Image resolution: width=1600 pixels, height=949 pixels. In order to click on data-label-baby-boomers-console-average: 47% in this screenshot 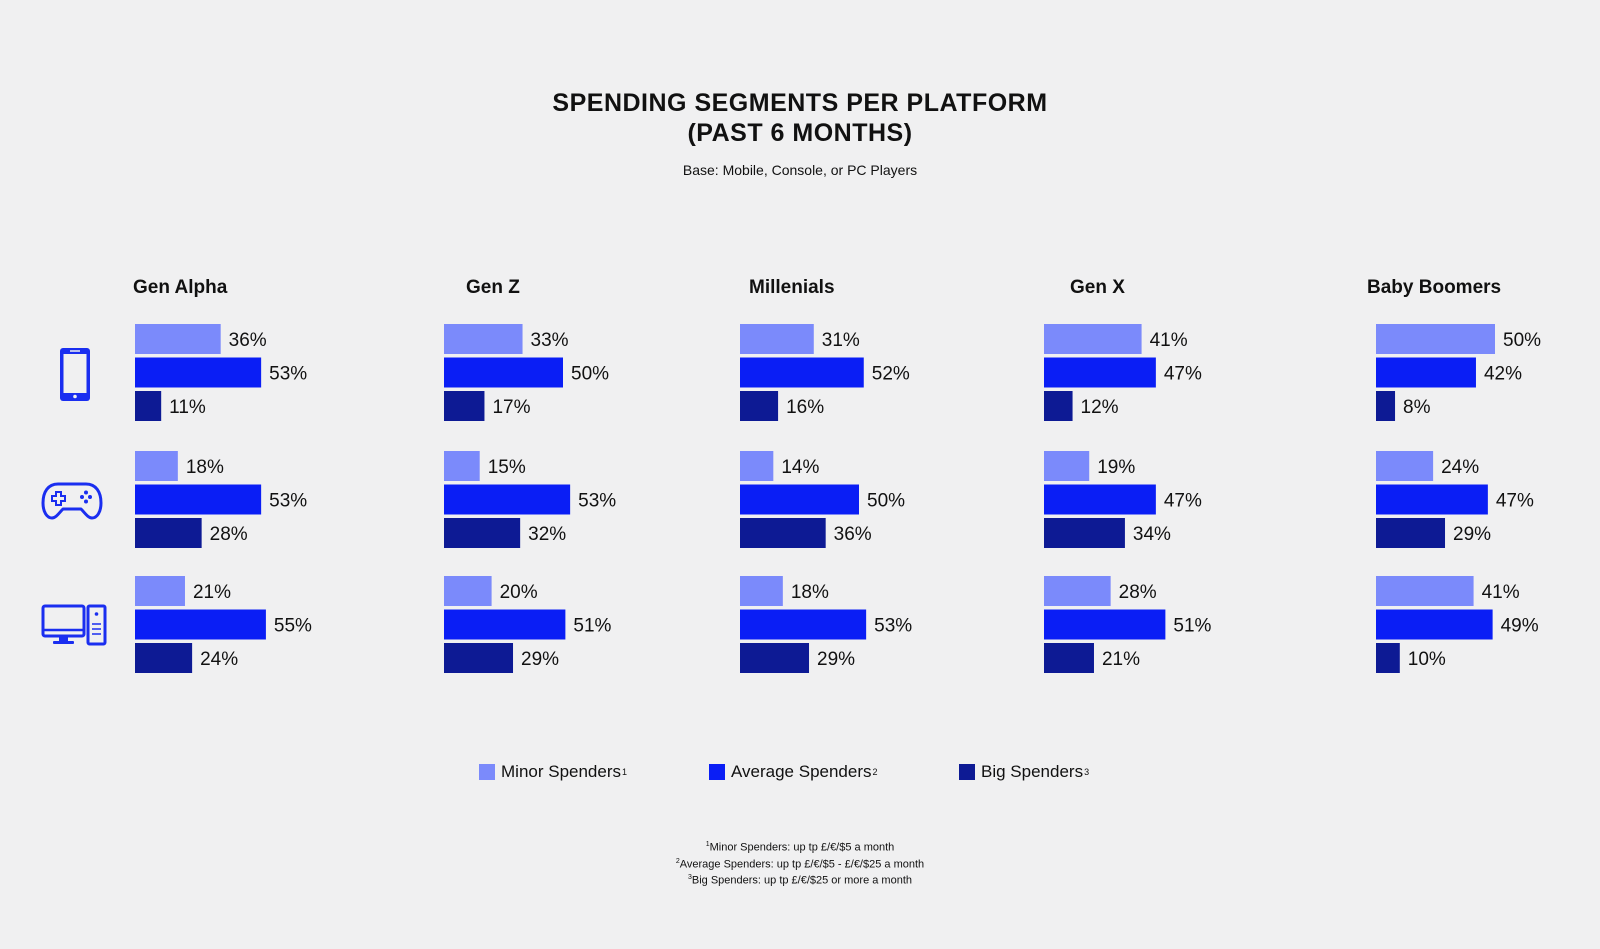, I will do `click(1515, 501)`.